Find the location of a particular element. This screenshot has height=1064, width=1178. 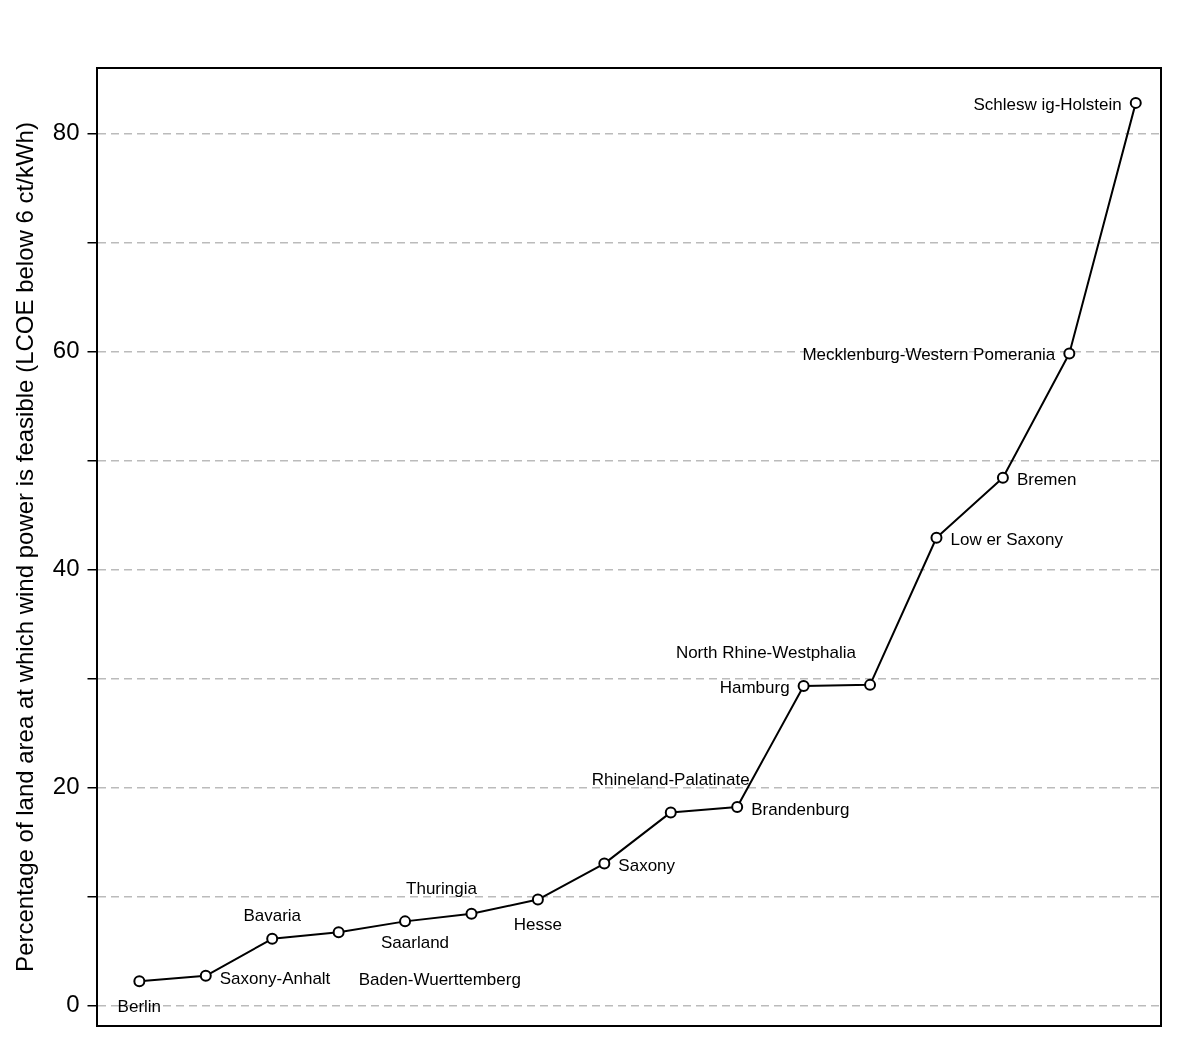

y-axis-title: Percentage of land area at which wind power is feasible (LCOE below 6 ct/kWh) is located at coordinates (25, 547).